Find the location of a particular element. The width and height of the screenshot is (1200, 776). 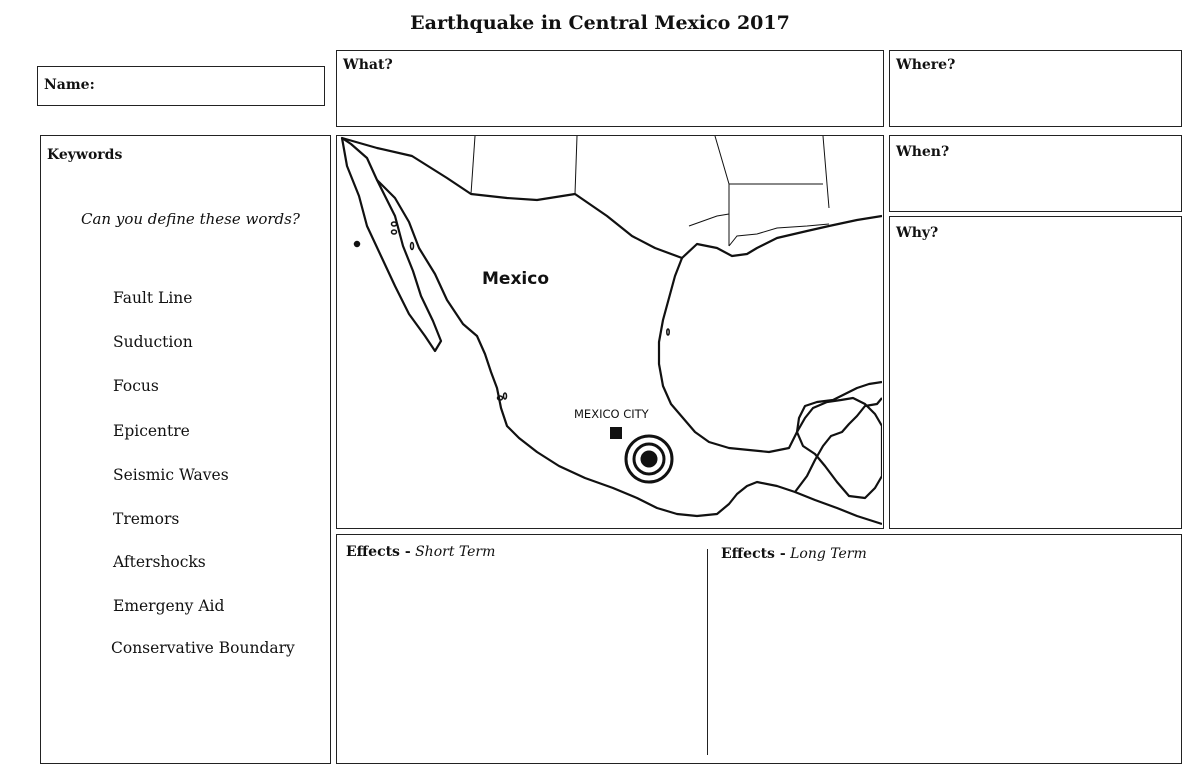

long-term-prefix: Effects - is located at coordinates (753, 554).